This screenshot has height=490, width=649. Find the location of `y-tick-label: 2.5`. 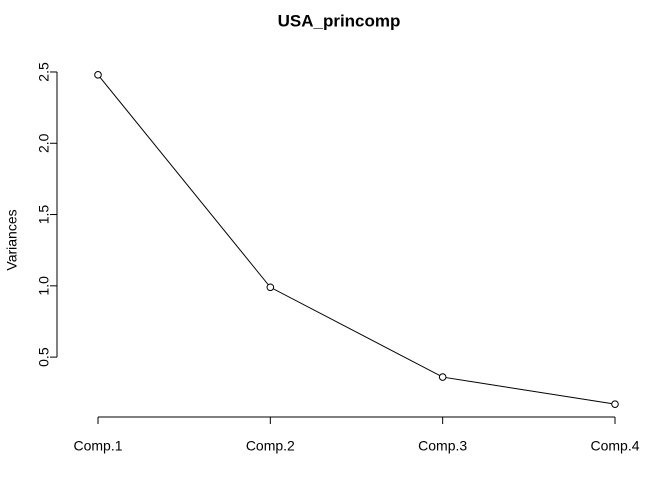

y-tick-label: 2.5 is located at coordinates (44, 72).